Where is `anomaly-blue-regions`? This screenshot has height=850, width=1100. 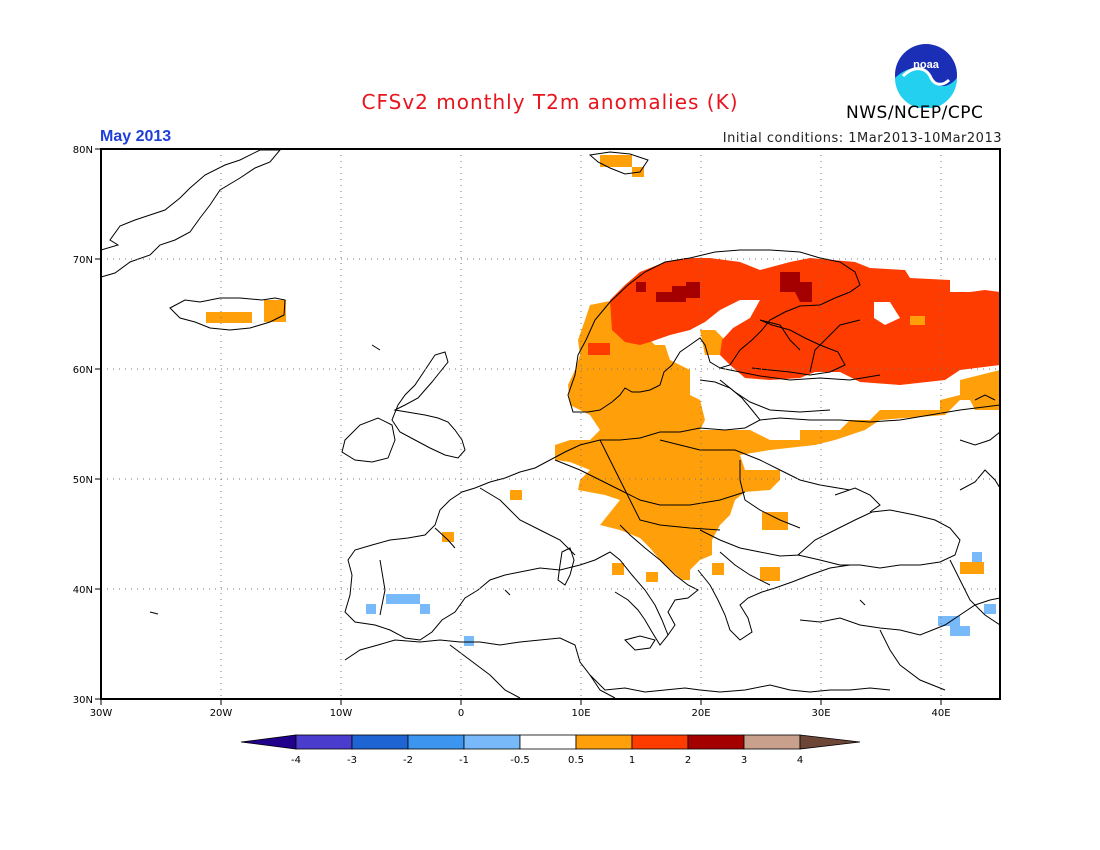
anomaly-blue-regions is located at coordinates (681, 599).